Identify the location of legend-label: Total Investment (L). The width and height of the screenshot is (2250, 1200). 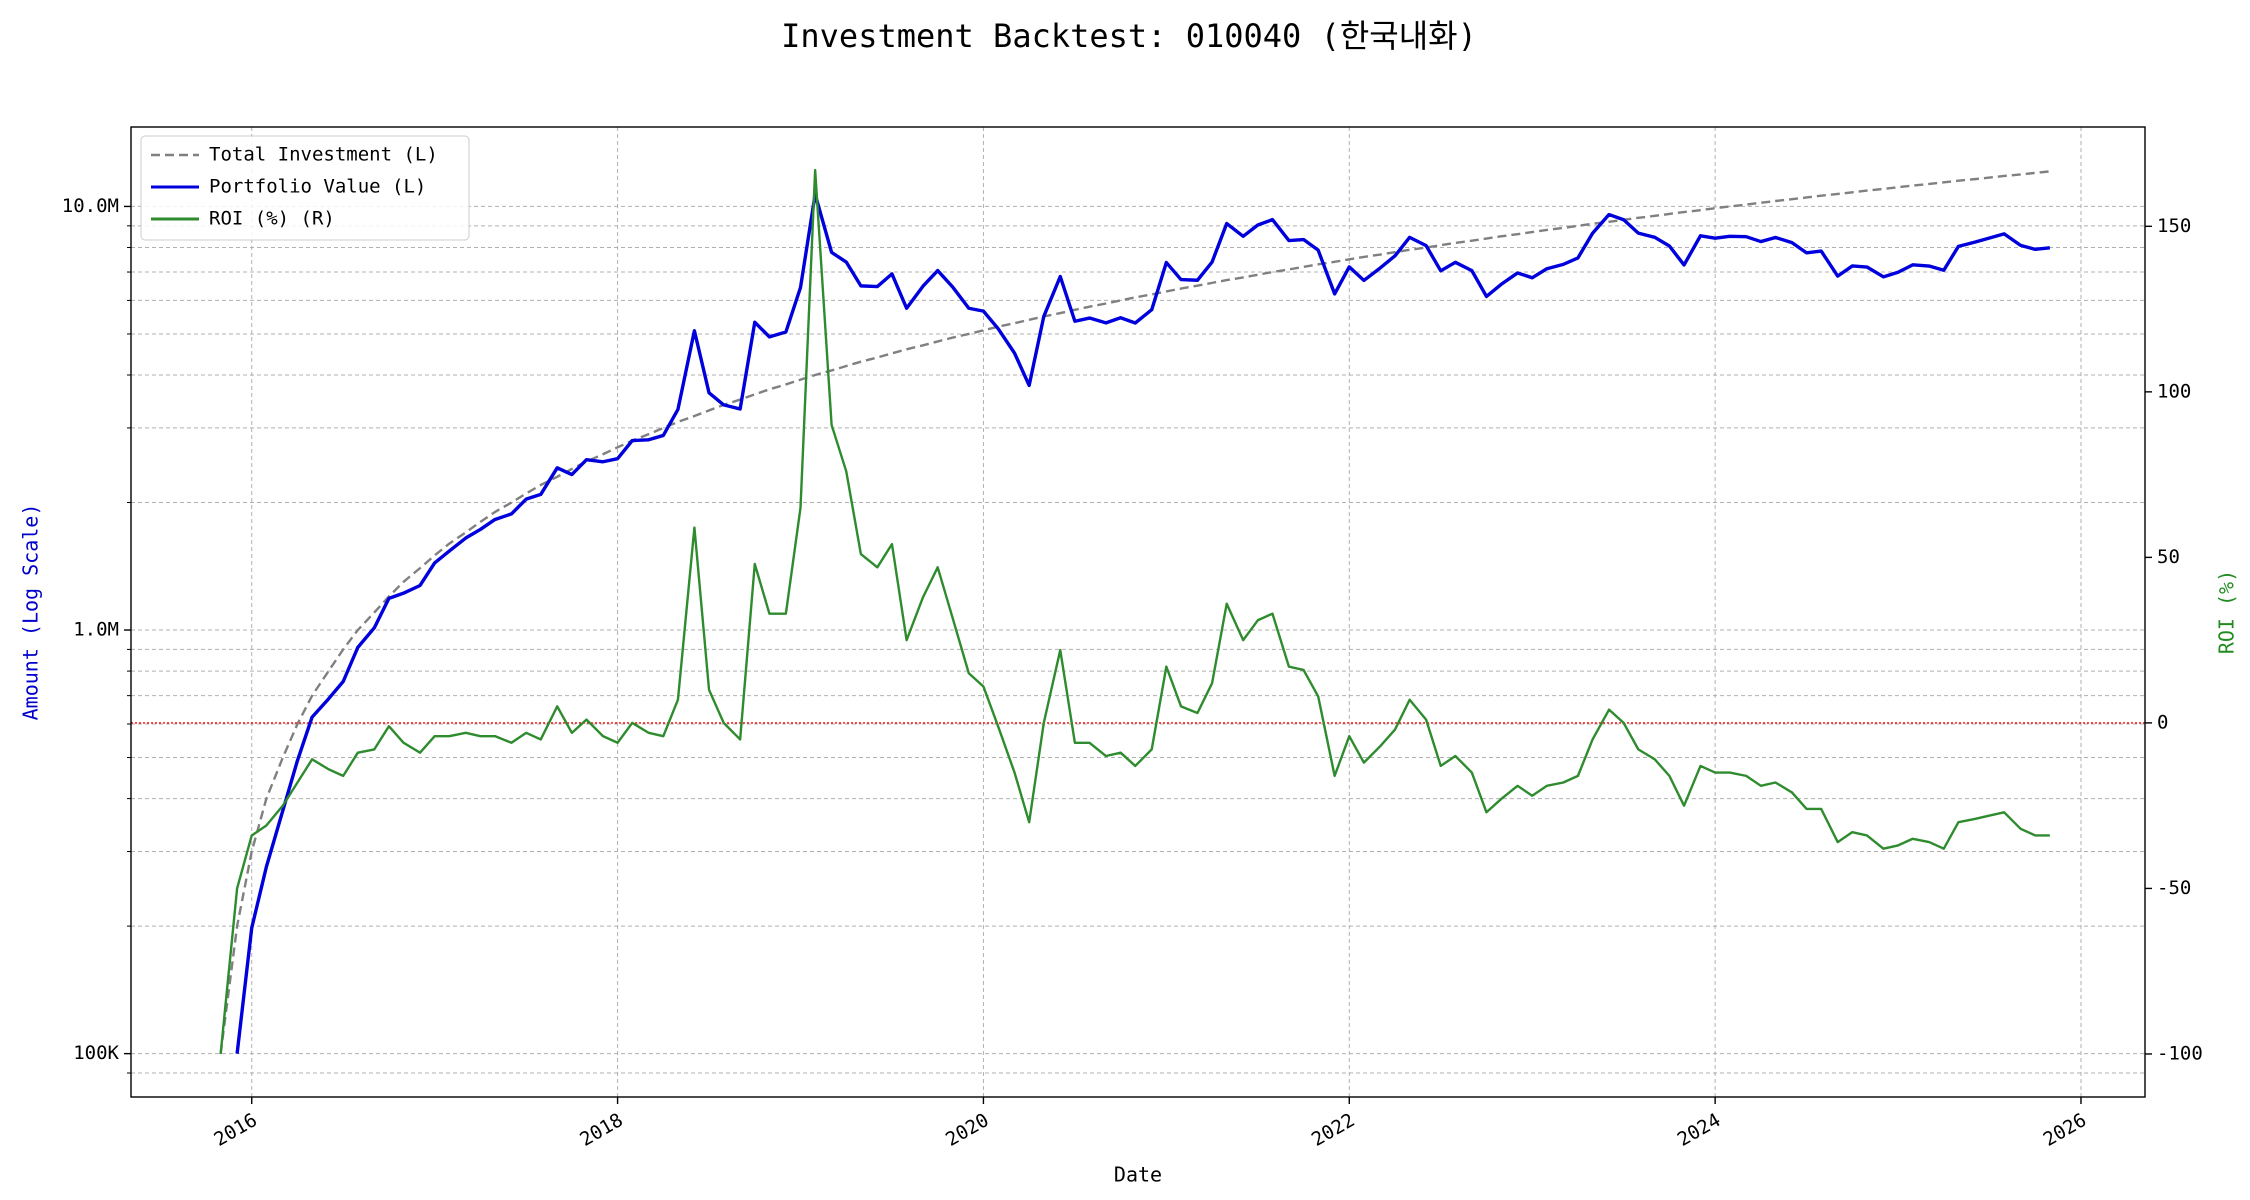
(323, 155).